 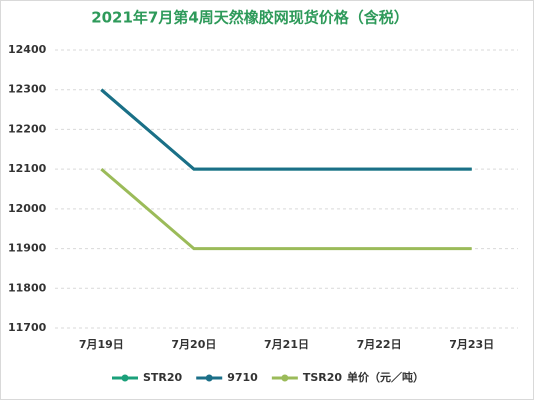 What do you see at coordinates (27, 327) in the screenshot?
I see `y-tick-label: 11700` at bounding box center [27, 327].